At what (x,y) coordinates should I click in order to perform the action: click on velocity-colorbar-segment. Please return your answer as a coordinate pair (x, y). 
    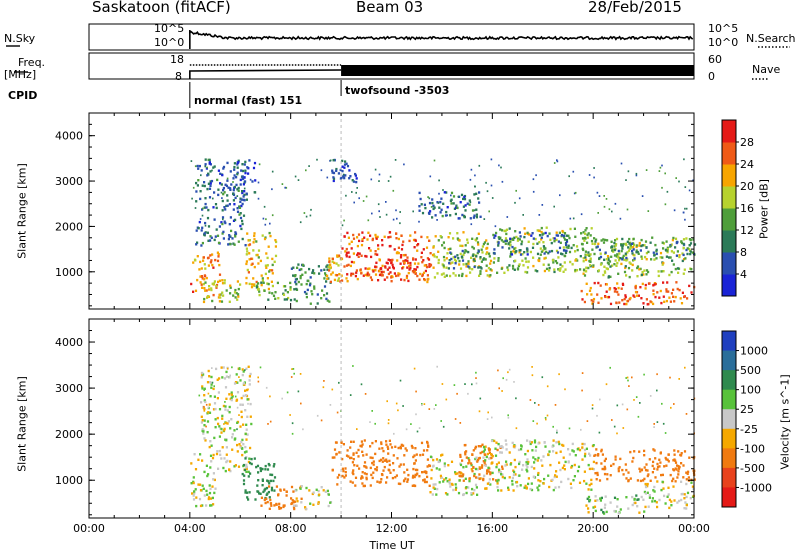
    Looking at the image, I should click on (729, 419).